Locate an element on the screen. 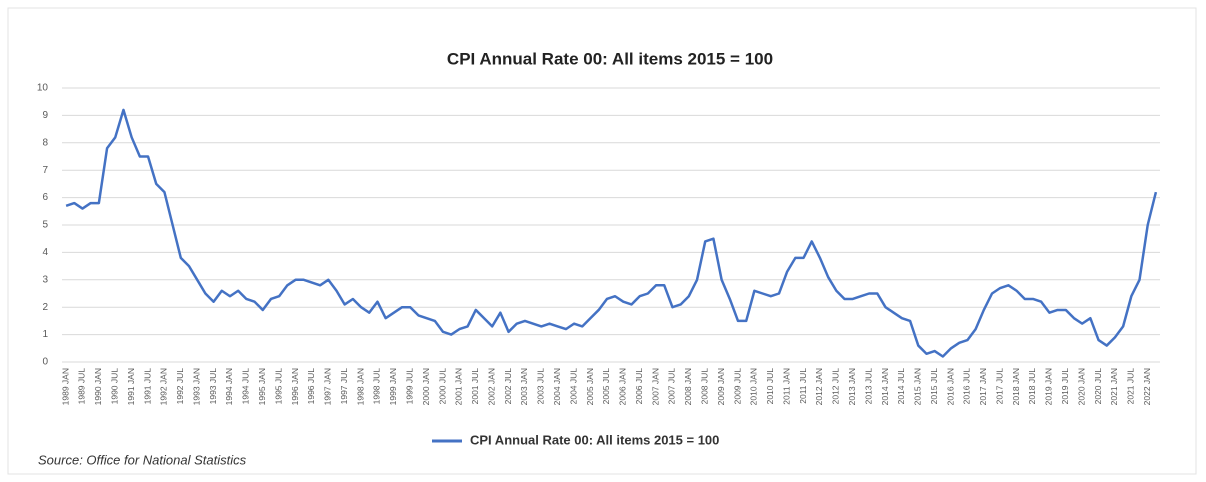  x-tick-label: 1990 JAN is located at coordinates (98, 386).